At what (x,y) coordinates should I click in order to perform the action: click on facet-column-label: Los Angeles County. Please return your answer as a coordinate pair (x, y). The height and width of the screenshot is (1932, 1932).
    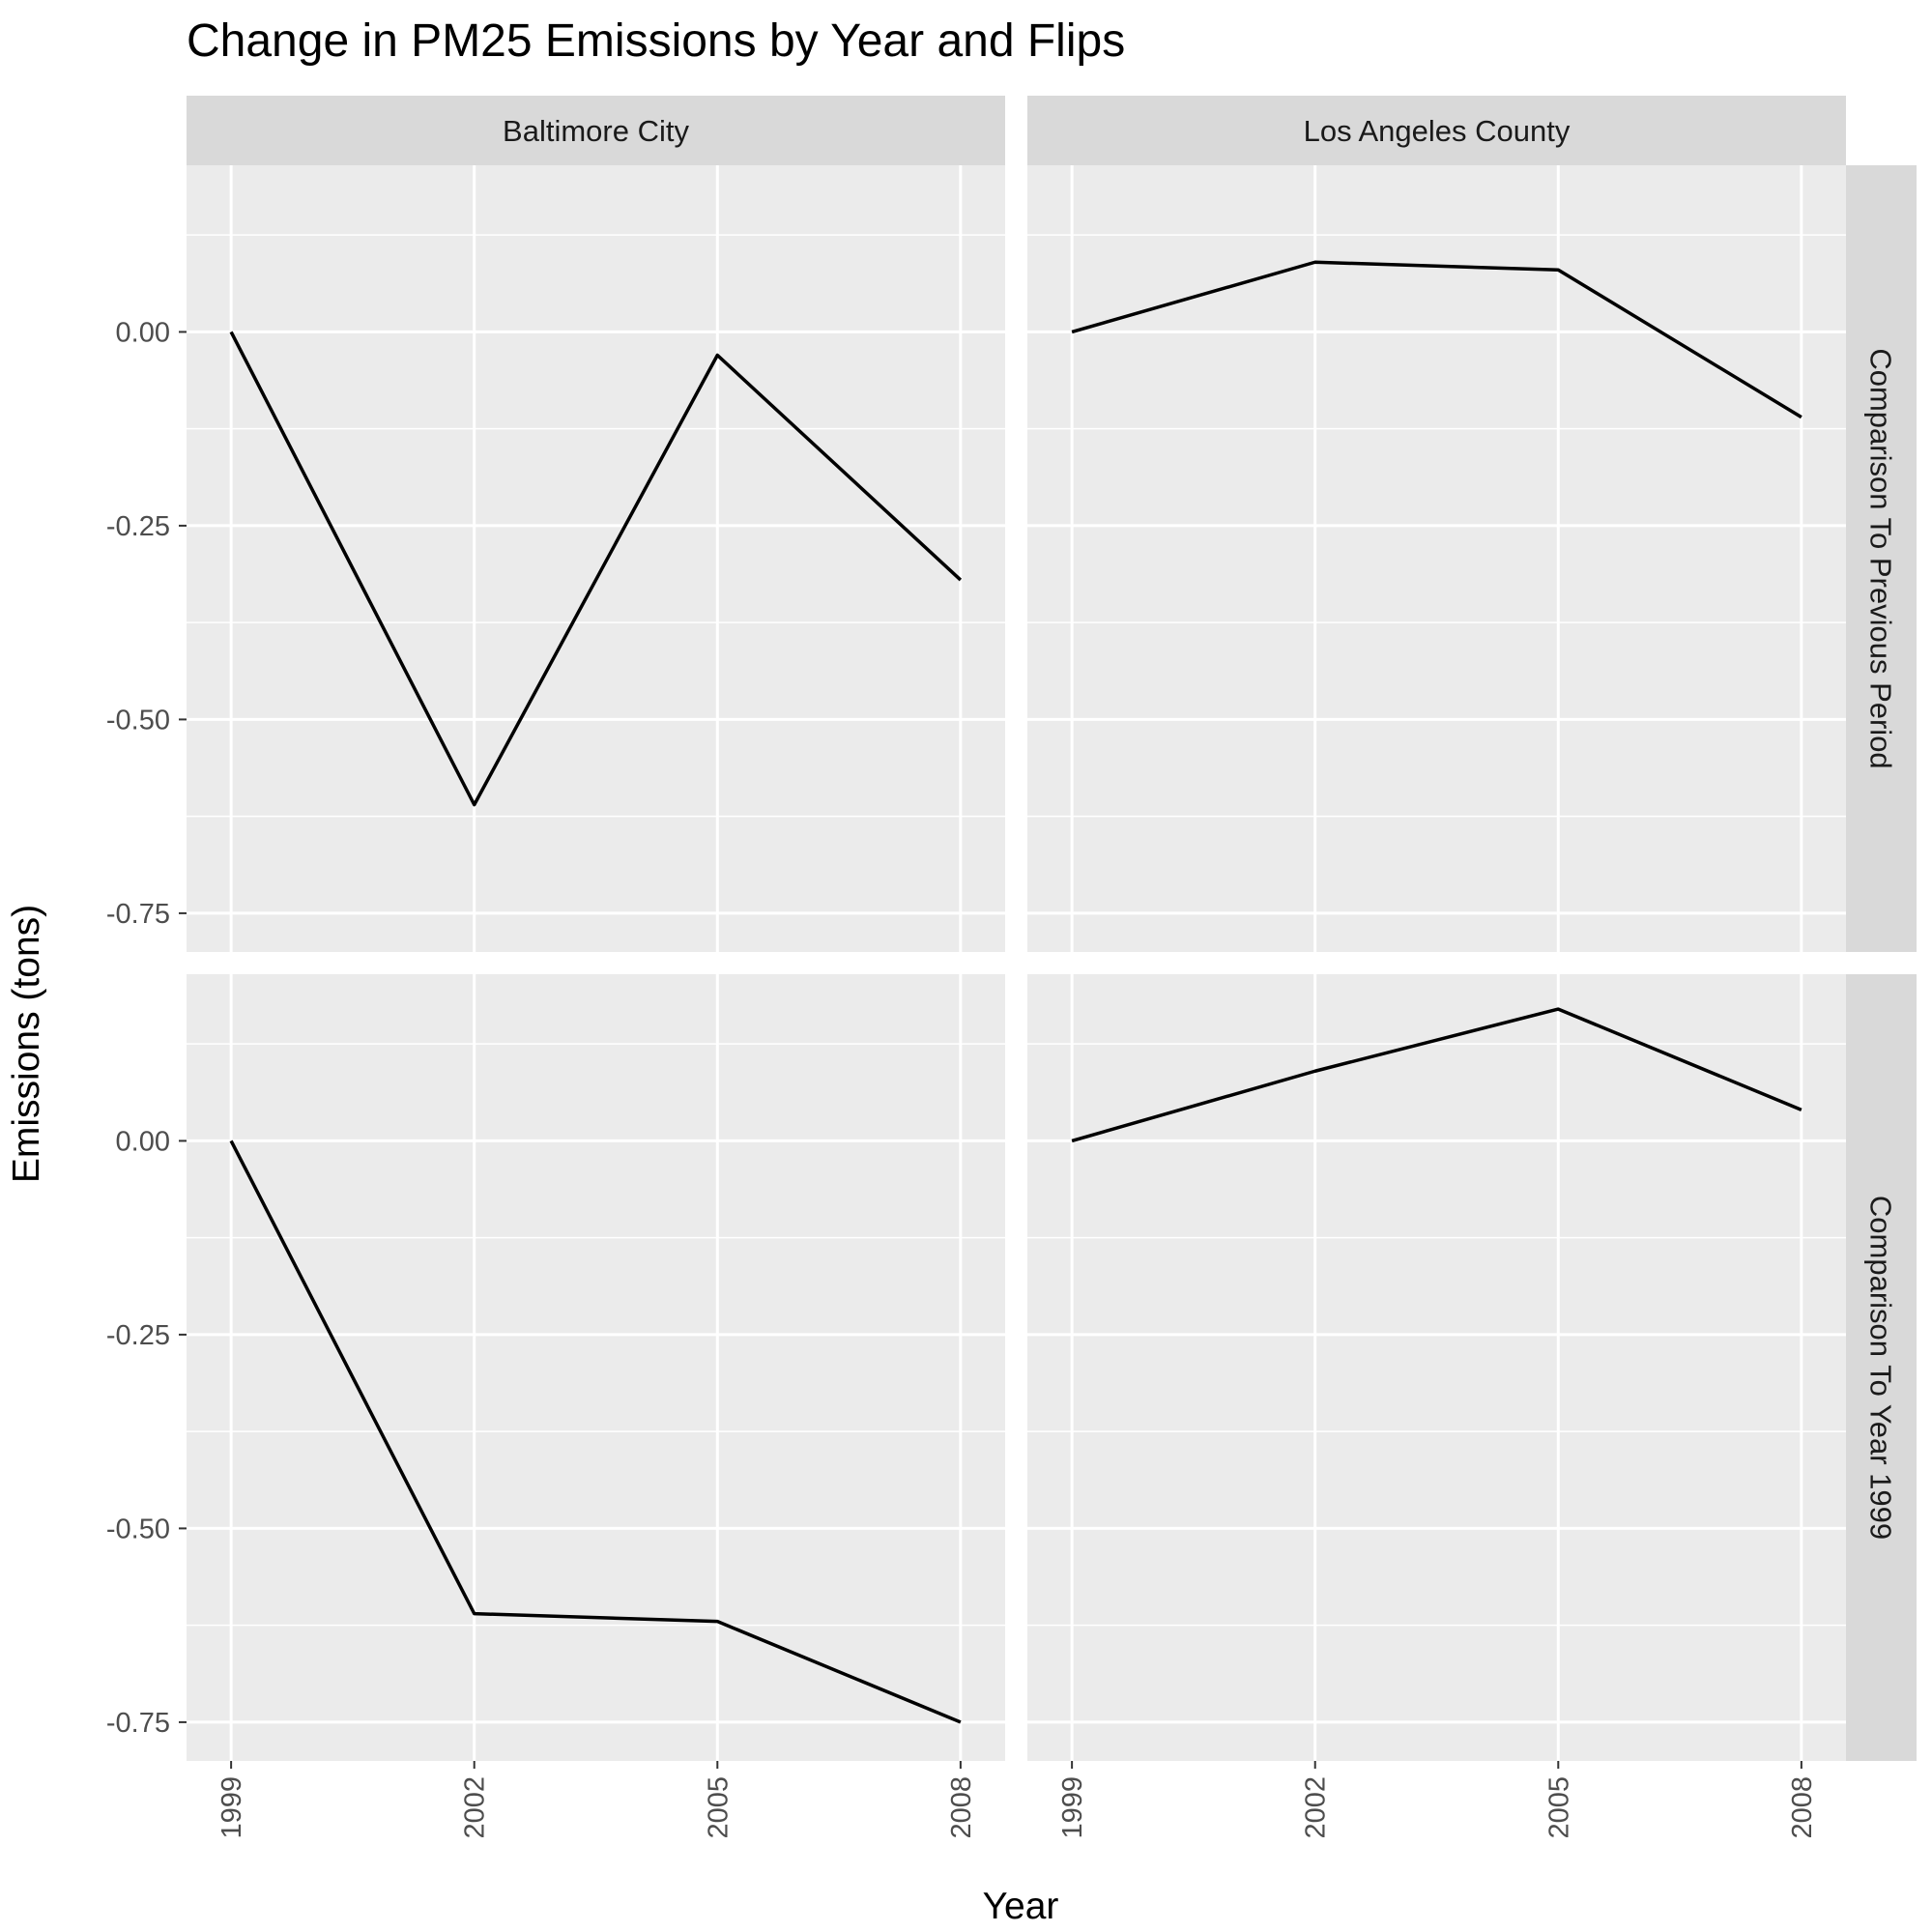
    Looking at the image, I should click on (1437, 131).